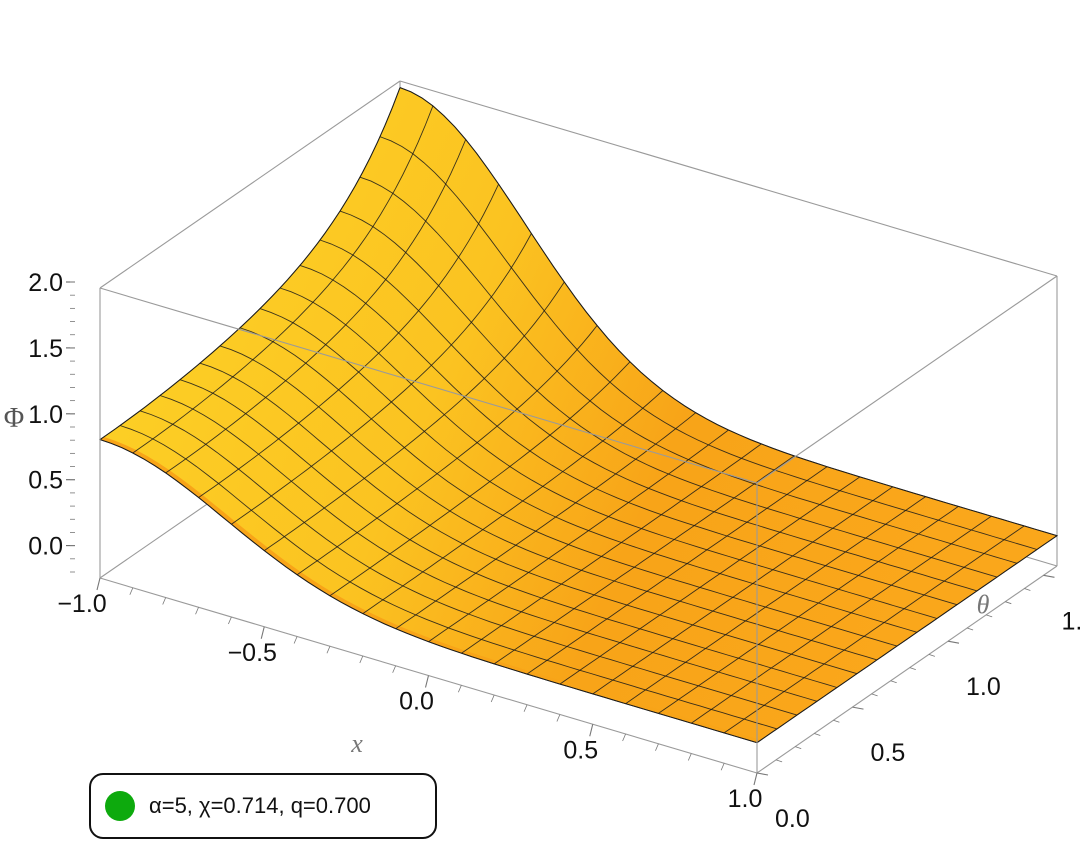 This screenshot has width=1080, height=858. I want to click on x-tick-label: 1.0, so click(745, 799).